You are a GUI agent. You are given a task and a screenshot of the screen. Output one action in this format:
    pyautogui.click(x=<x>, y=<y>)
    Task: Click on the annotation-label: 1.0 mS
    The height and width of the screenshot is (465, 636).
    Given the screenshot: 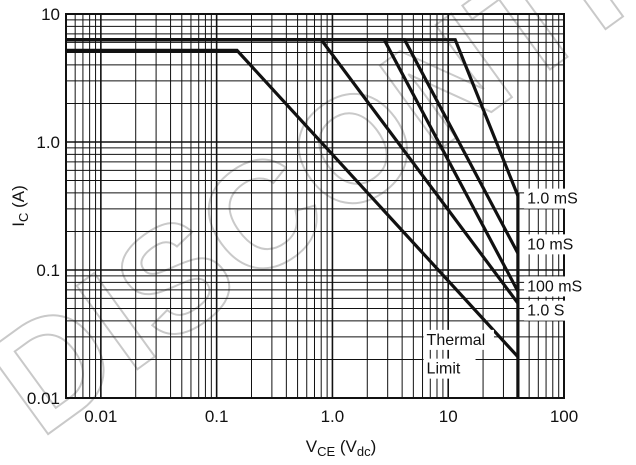 What is the action you would take?
    pyautogui.click(x=552, y=199)
    